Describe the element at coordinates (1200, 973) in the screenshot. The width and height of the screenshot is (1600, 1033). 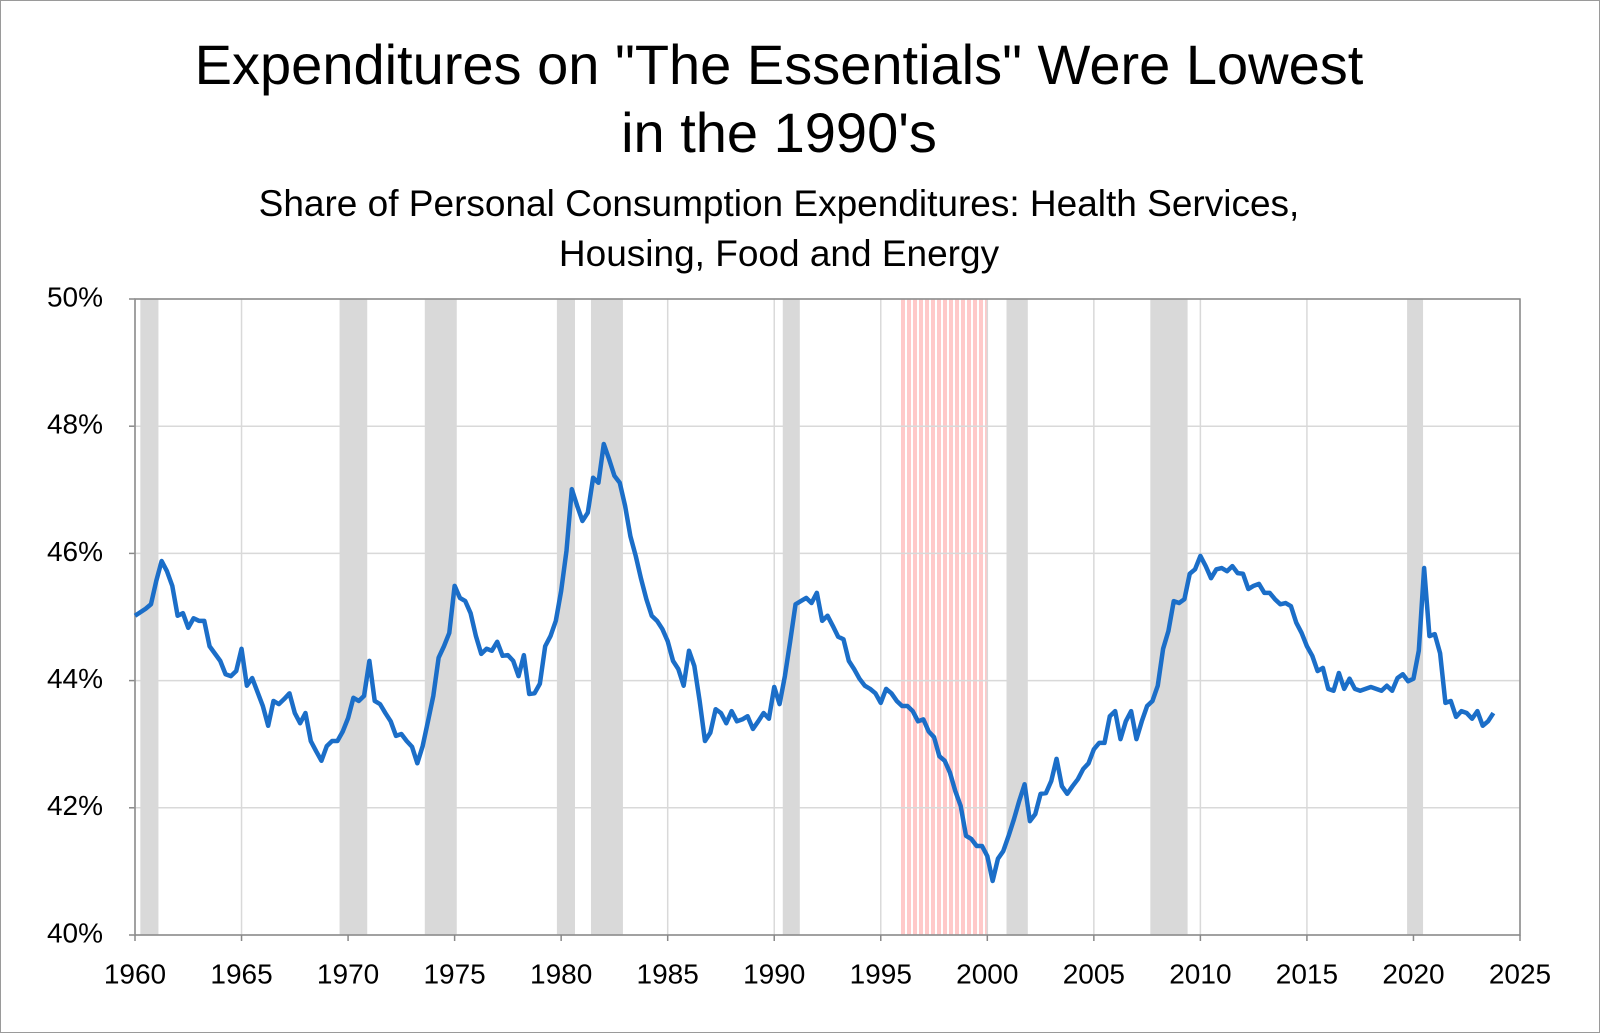
I see `x-tick-label: 2010` at that location.